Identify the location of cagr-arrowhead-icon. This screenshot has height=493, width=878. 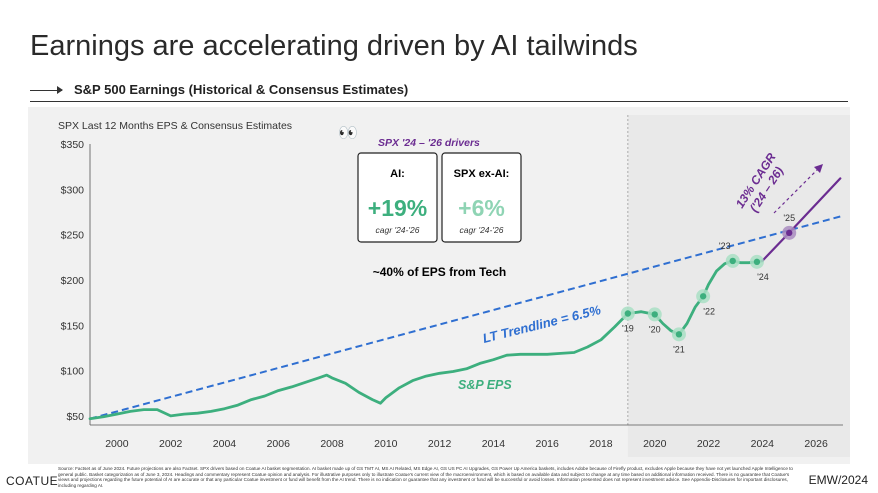
(818, 168).